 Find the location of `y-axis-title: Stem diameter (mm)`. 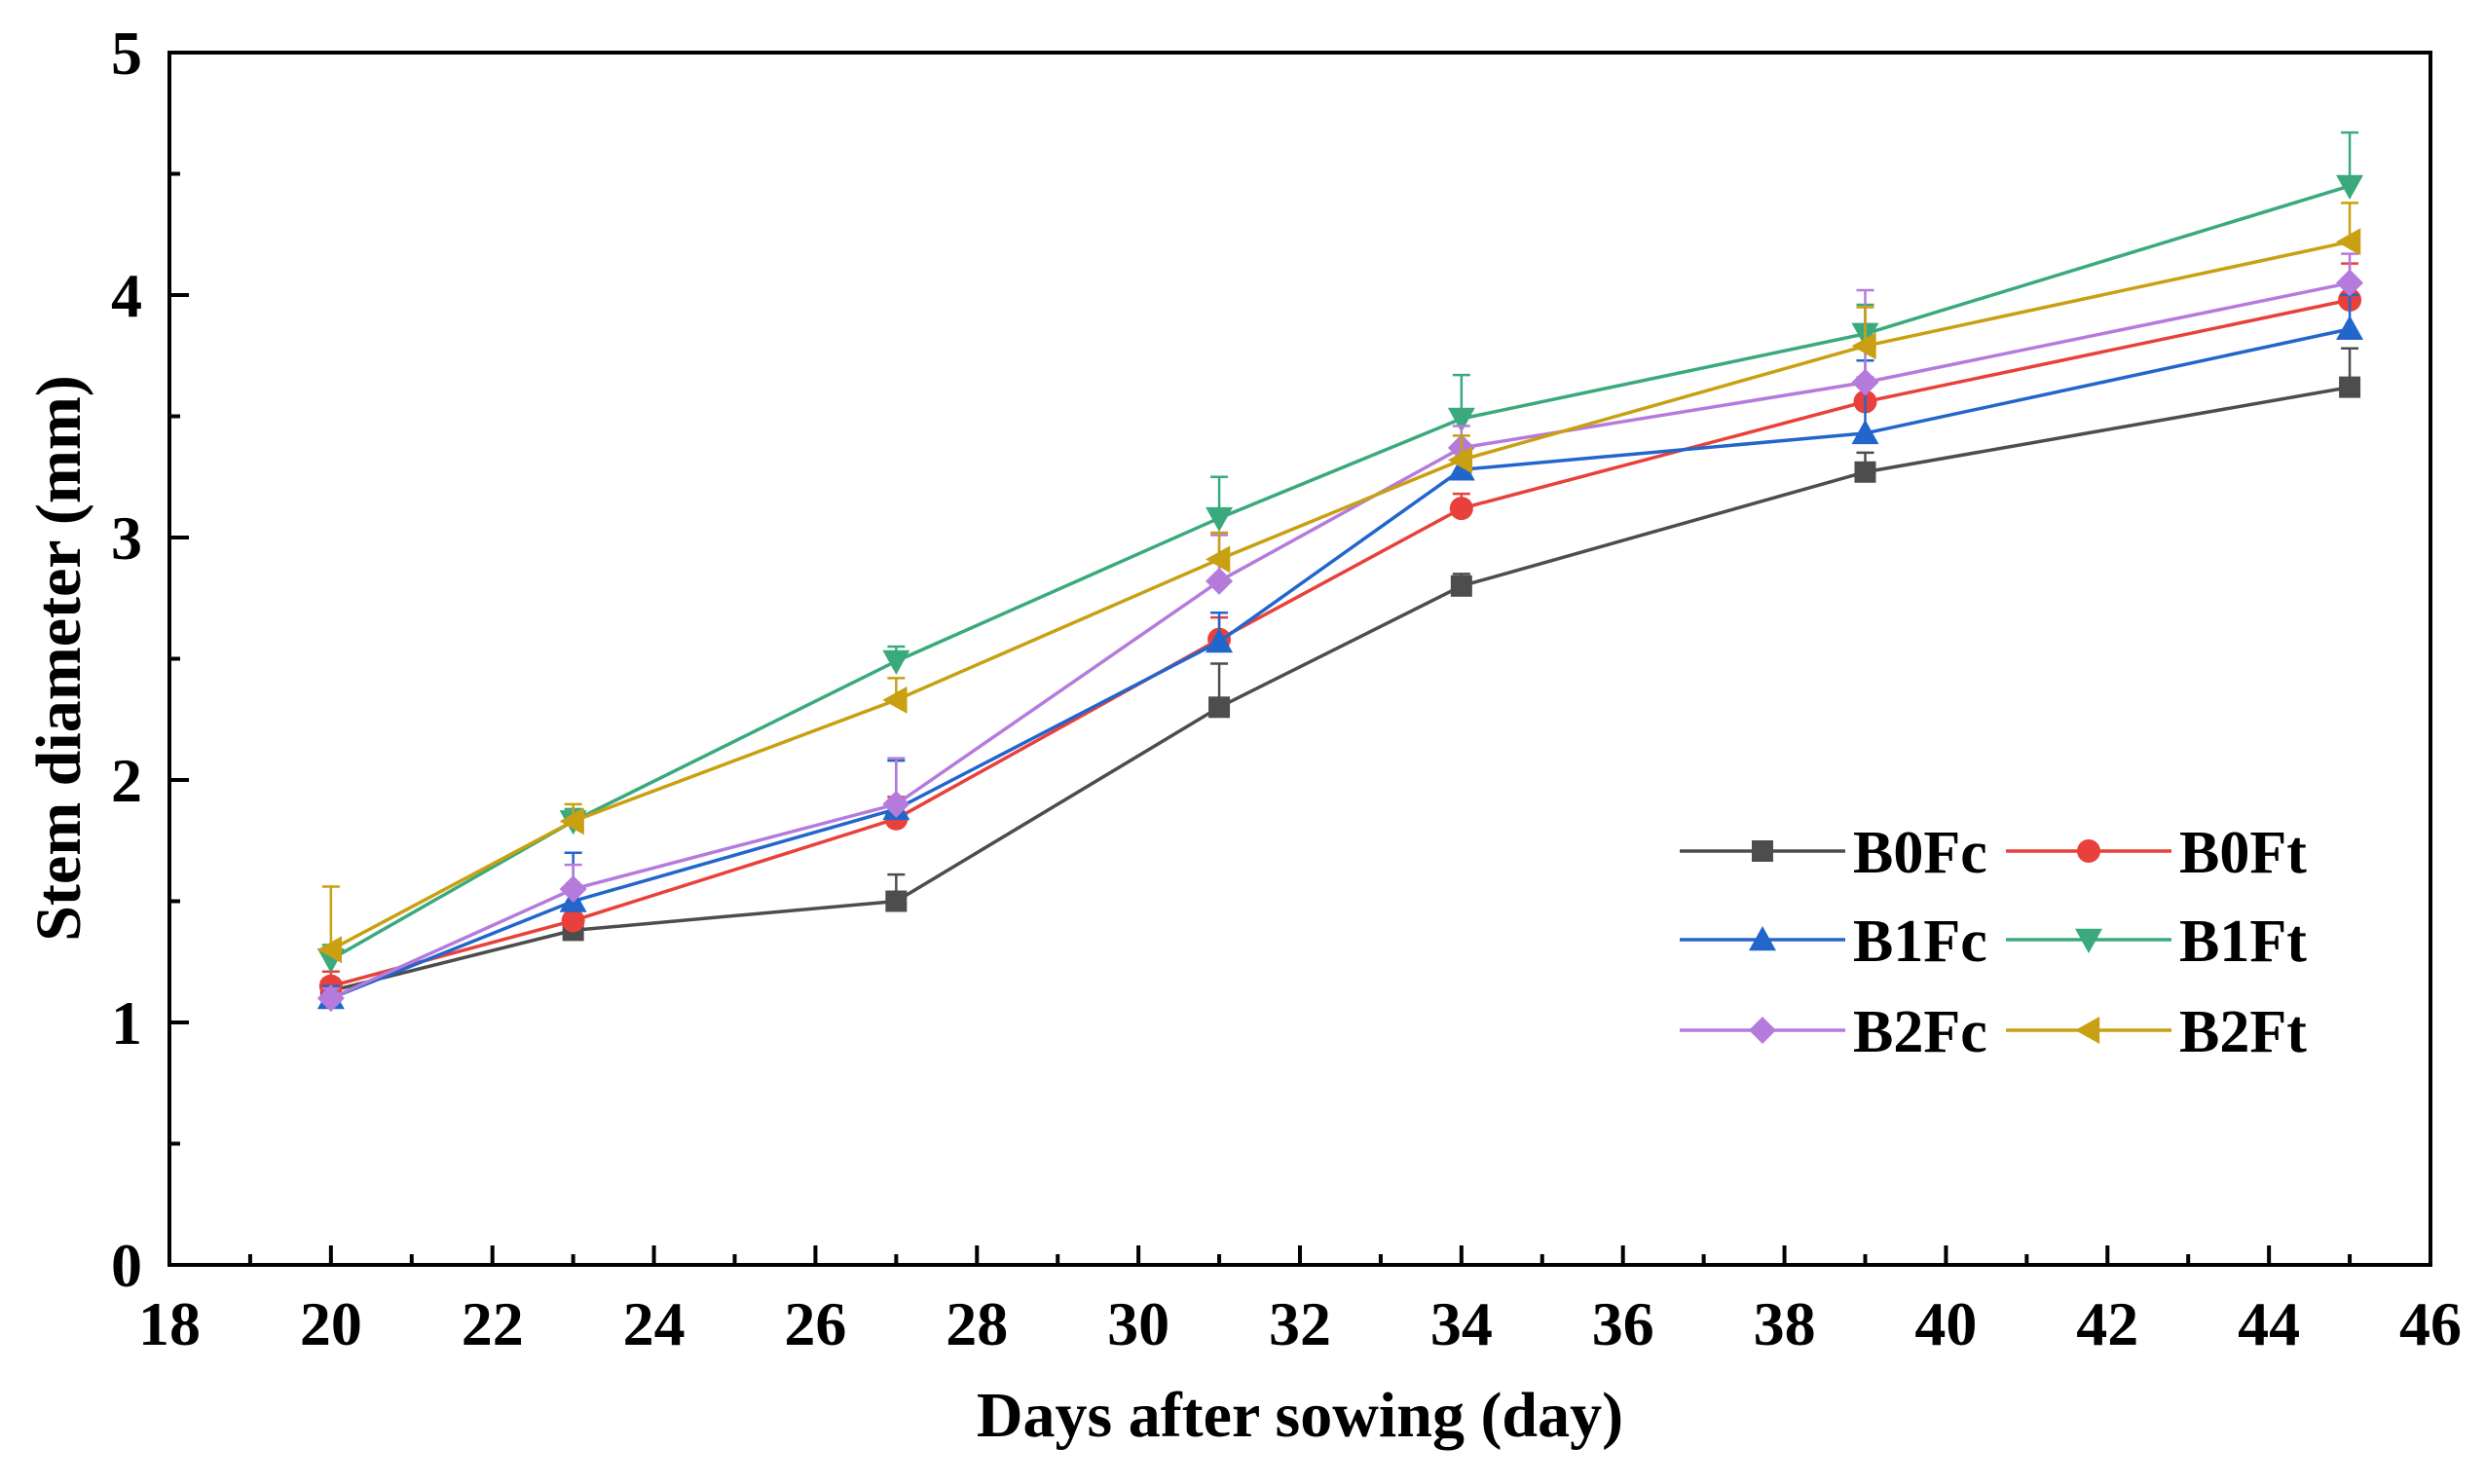

y-axis-title: Stem diameter (mm) is located at coordinates (58, 658).